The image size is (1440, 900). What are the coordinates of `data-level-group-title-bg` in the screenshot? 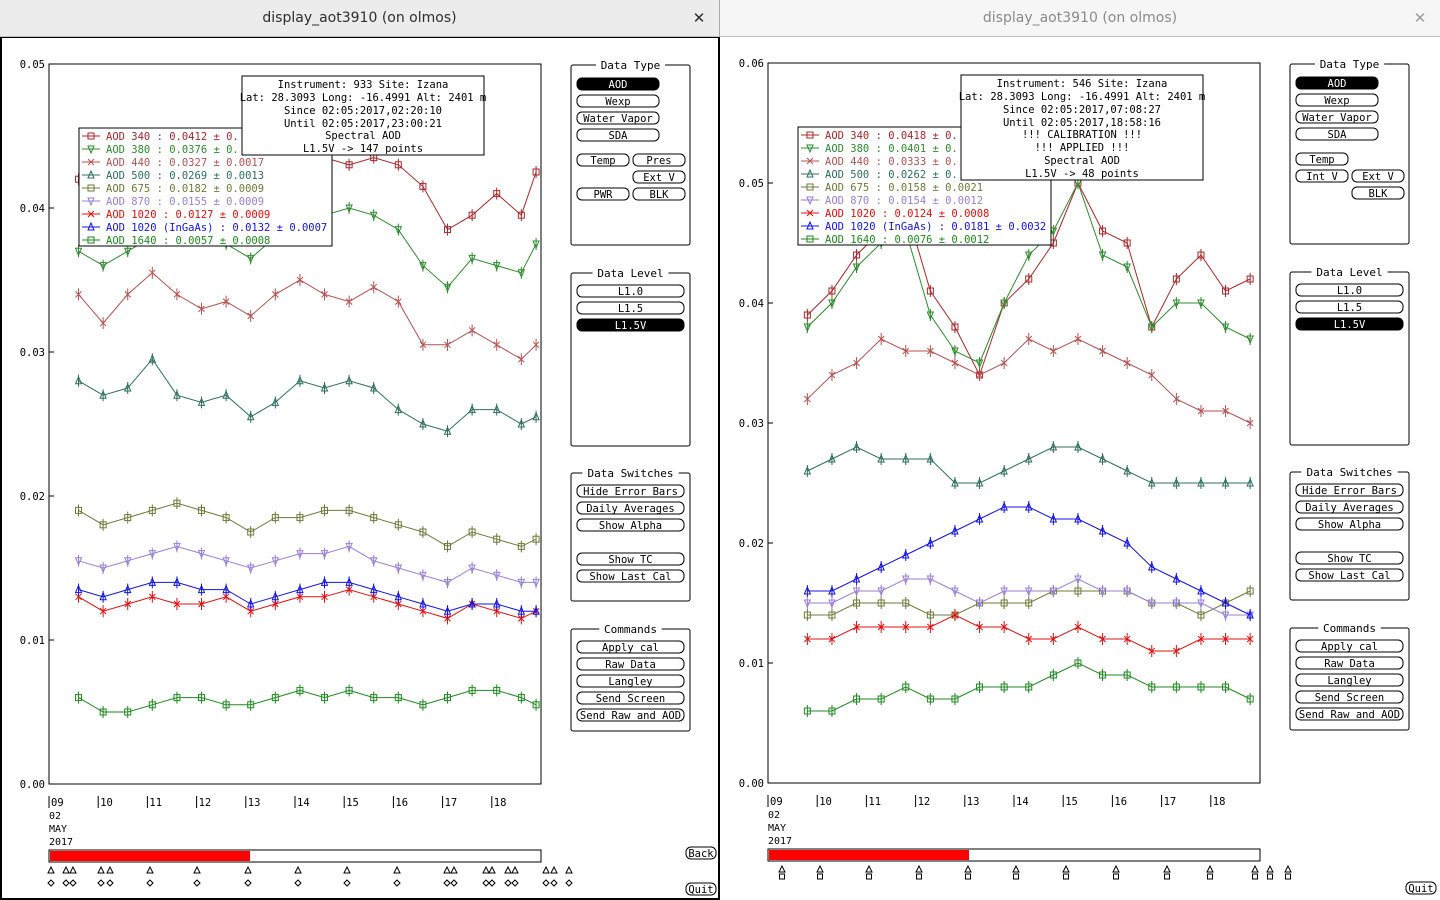 It's located at (630, 273).